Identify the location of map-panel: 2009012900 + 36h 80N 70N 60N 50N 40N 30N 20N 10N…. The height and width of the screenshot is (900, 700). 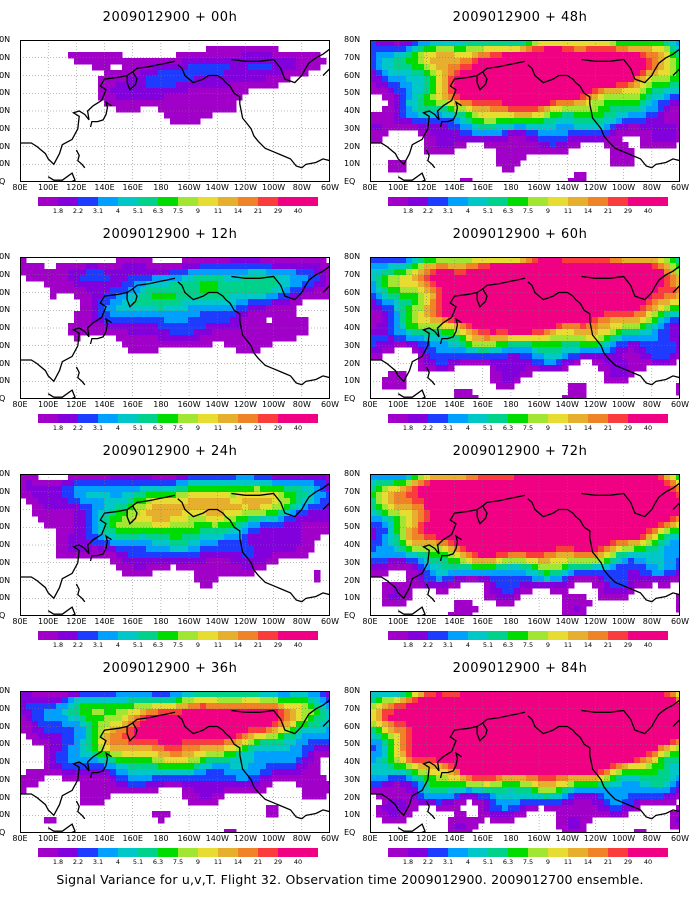
(170, 761).